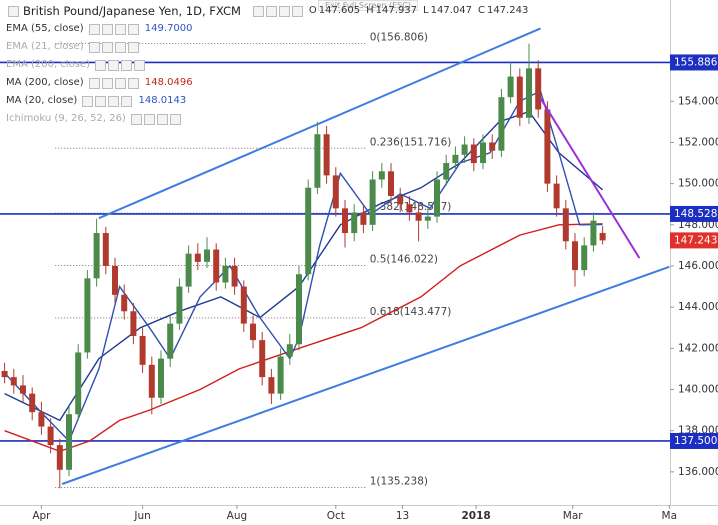  What do you see at coordinates (402, 516) in the screenshot?
I see `x-tick-label: 13` at bounding box center [402, 516].